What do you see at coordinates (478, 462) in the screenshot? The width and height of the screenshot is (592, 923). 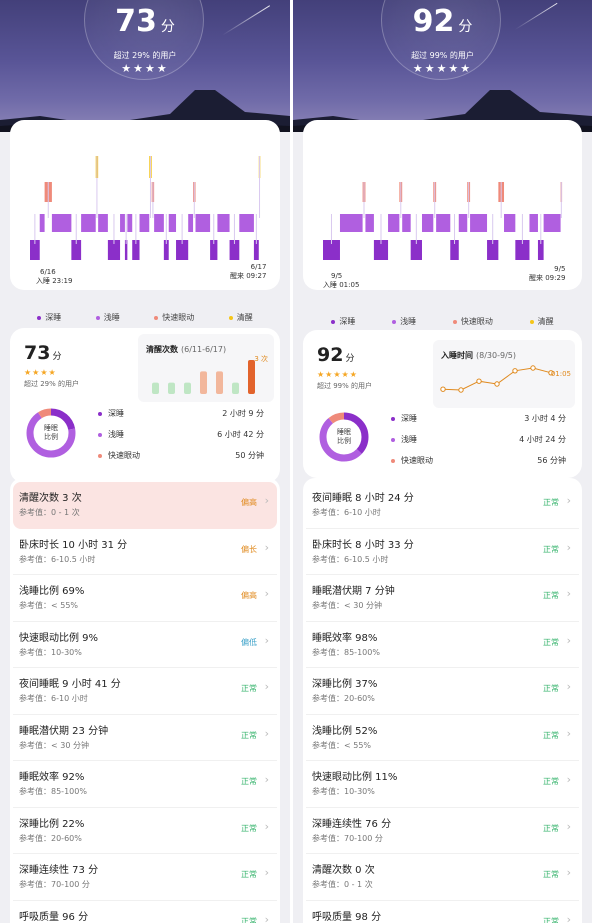 I see `stage-row-rem: 快速眼动 56 分钟` at bounding box center [478, 462].